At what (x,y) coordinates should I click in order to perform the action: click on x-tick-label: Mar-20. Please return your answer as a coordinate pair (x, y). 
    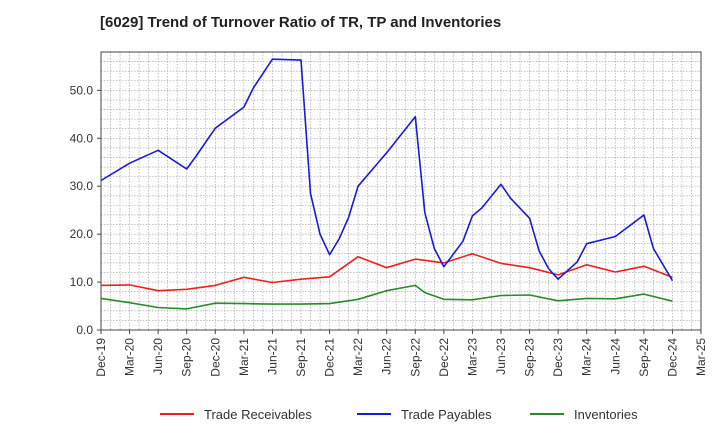
    Looking at the image, I should click on (130, 357).